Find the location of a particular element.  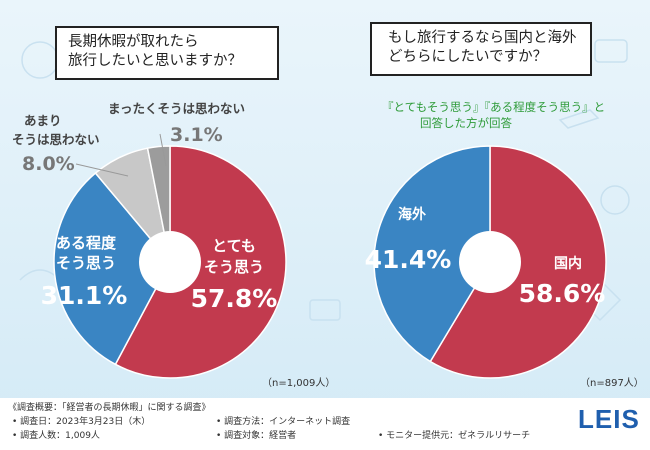

left-label-very-line1: とても is located at coordinates (234, 246).